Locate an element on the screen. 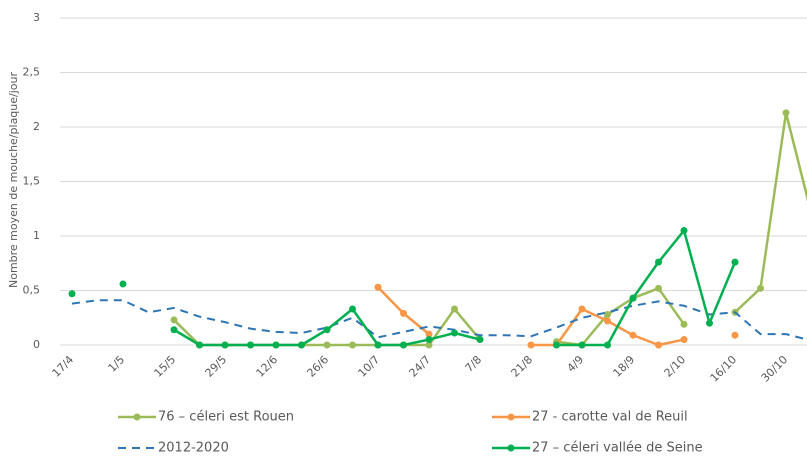 This screenshot has height=456, width=807. x-tick-label: 26/6 is located at coordinates (318, 366).